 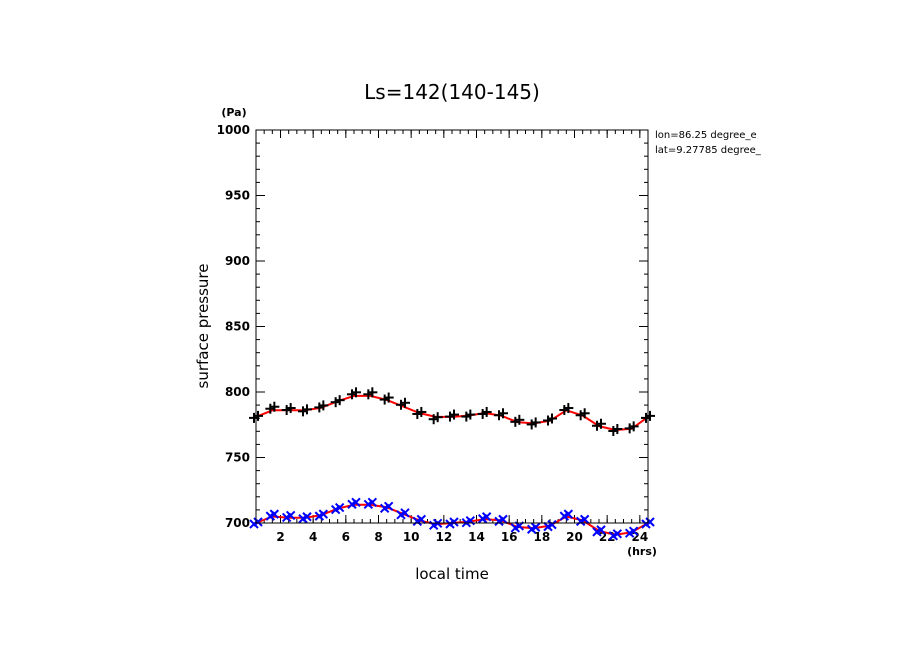 What do you see at coordinates (280, 537) in the screenshot?
I see `x-tick-label: 2` at bounding box center [280, 537].